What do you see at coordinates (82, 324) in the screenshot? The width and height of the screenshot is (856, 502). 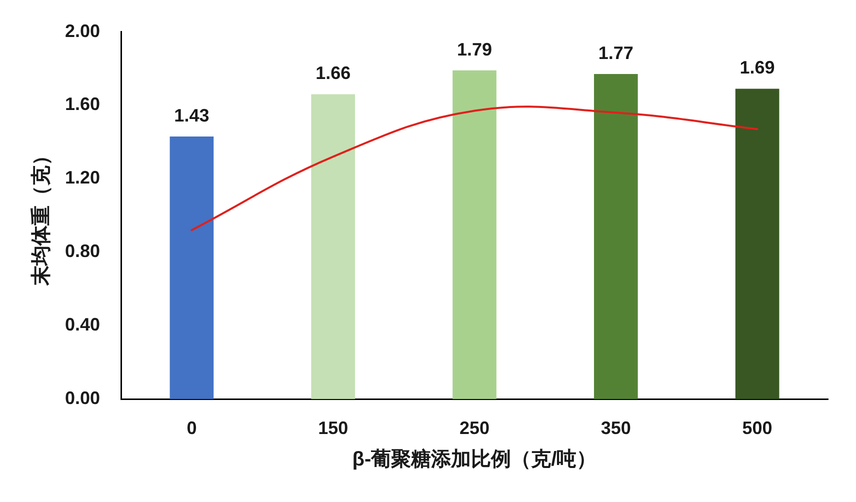 I see `y-tick-label: 0.40` at bounding box center [82, 324].